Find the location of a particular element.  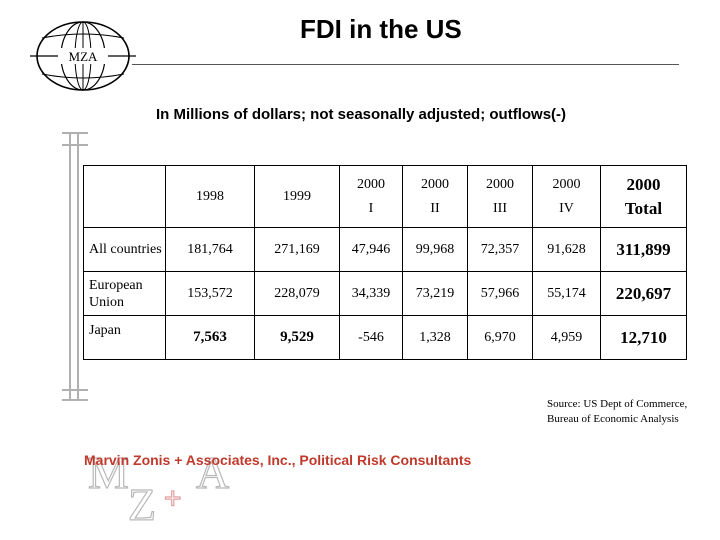

table-cell: 1,328 is located at coordinates (435, 337).